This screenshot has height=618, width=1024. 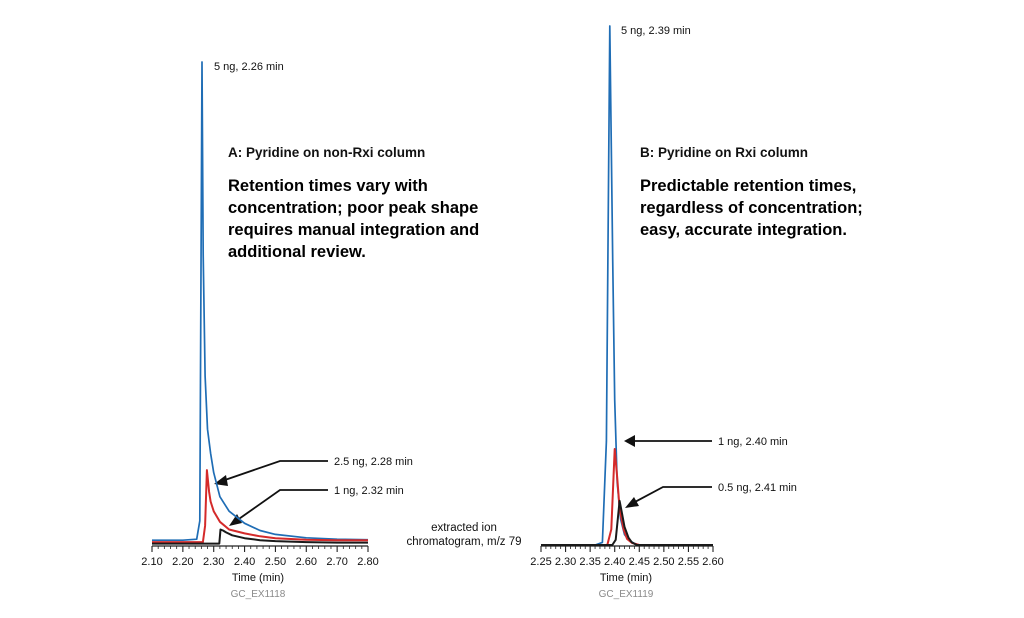 What do you see at coordinates (743, 230) in the screenshot?
I see `panel-b-blurb-line-3: easy, accurate integration.` at bounding box center [743, 230].